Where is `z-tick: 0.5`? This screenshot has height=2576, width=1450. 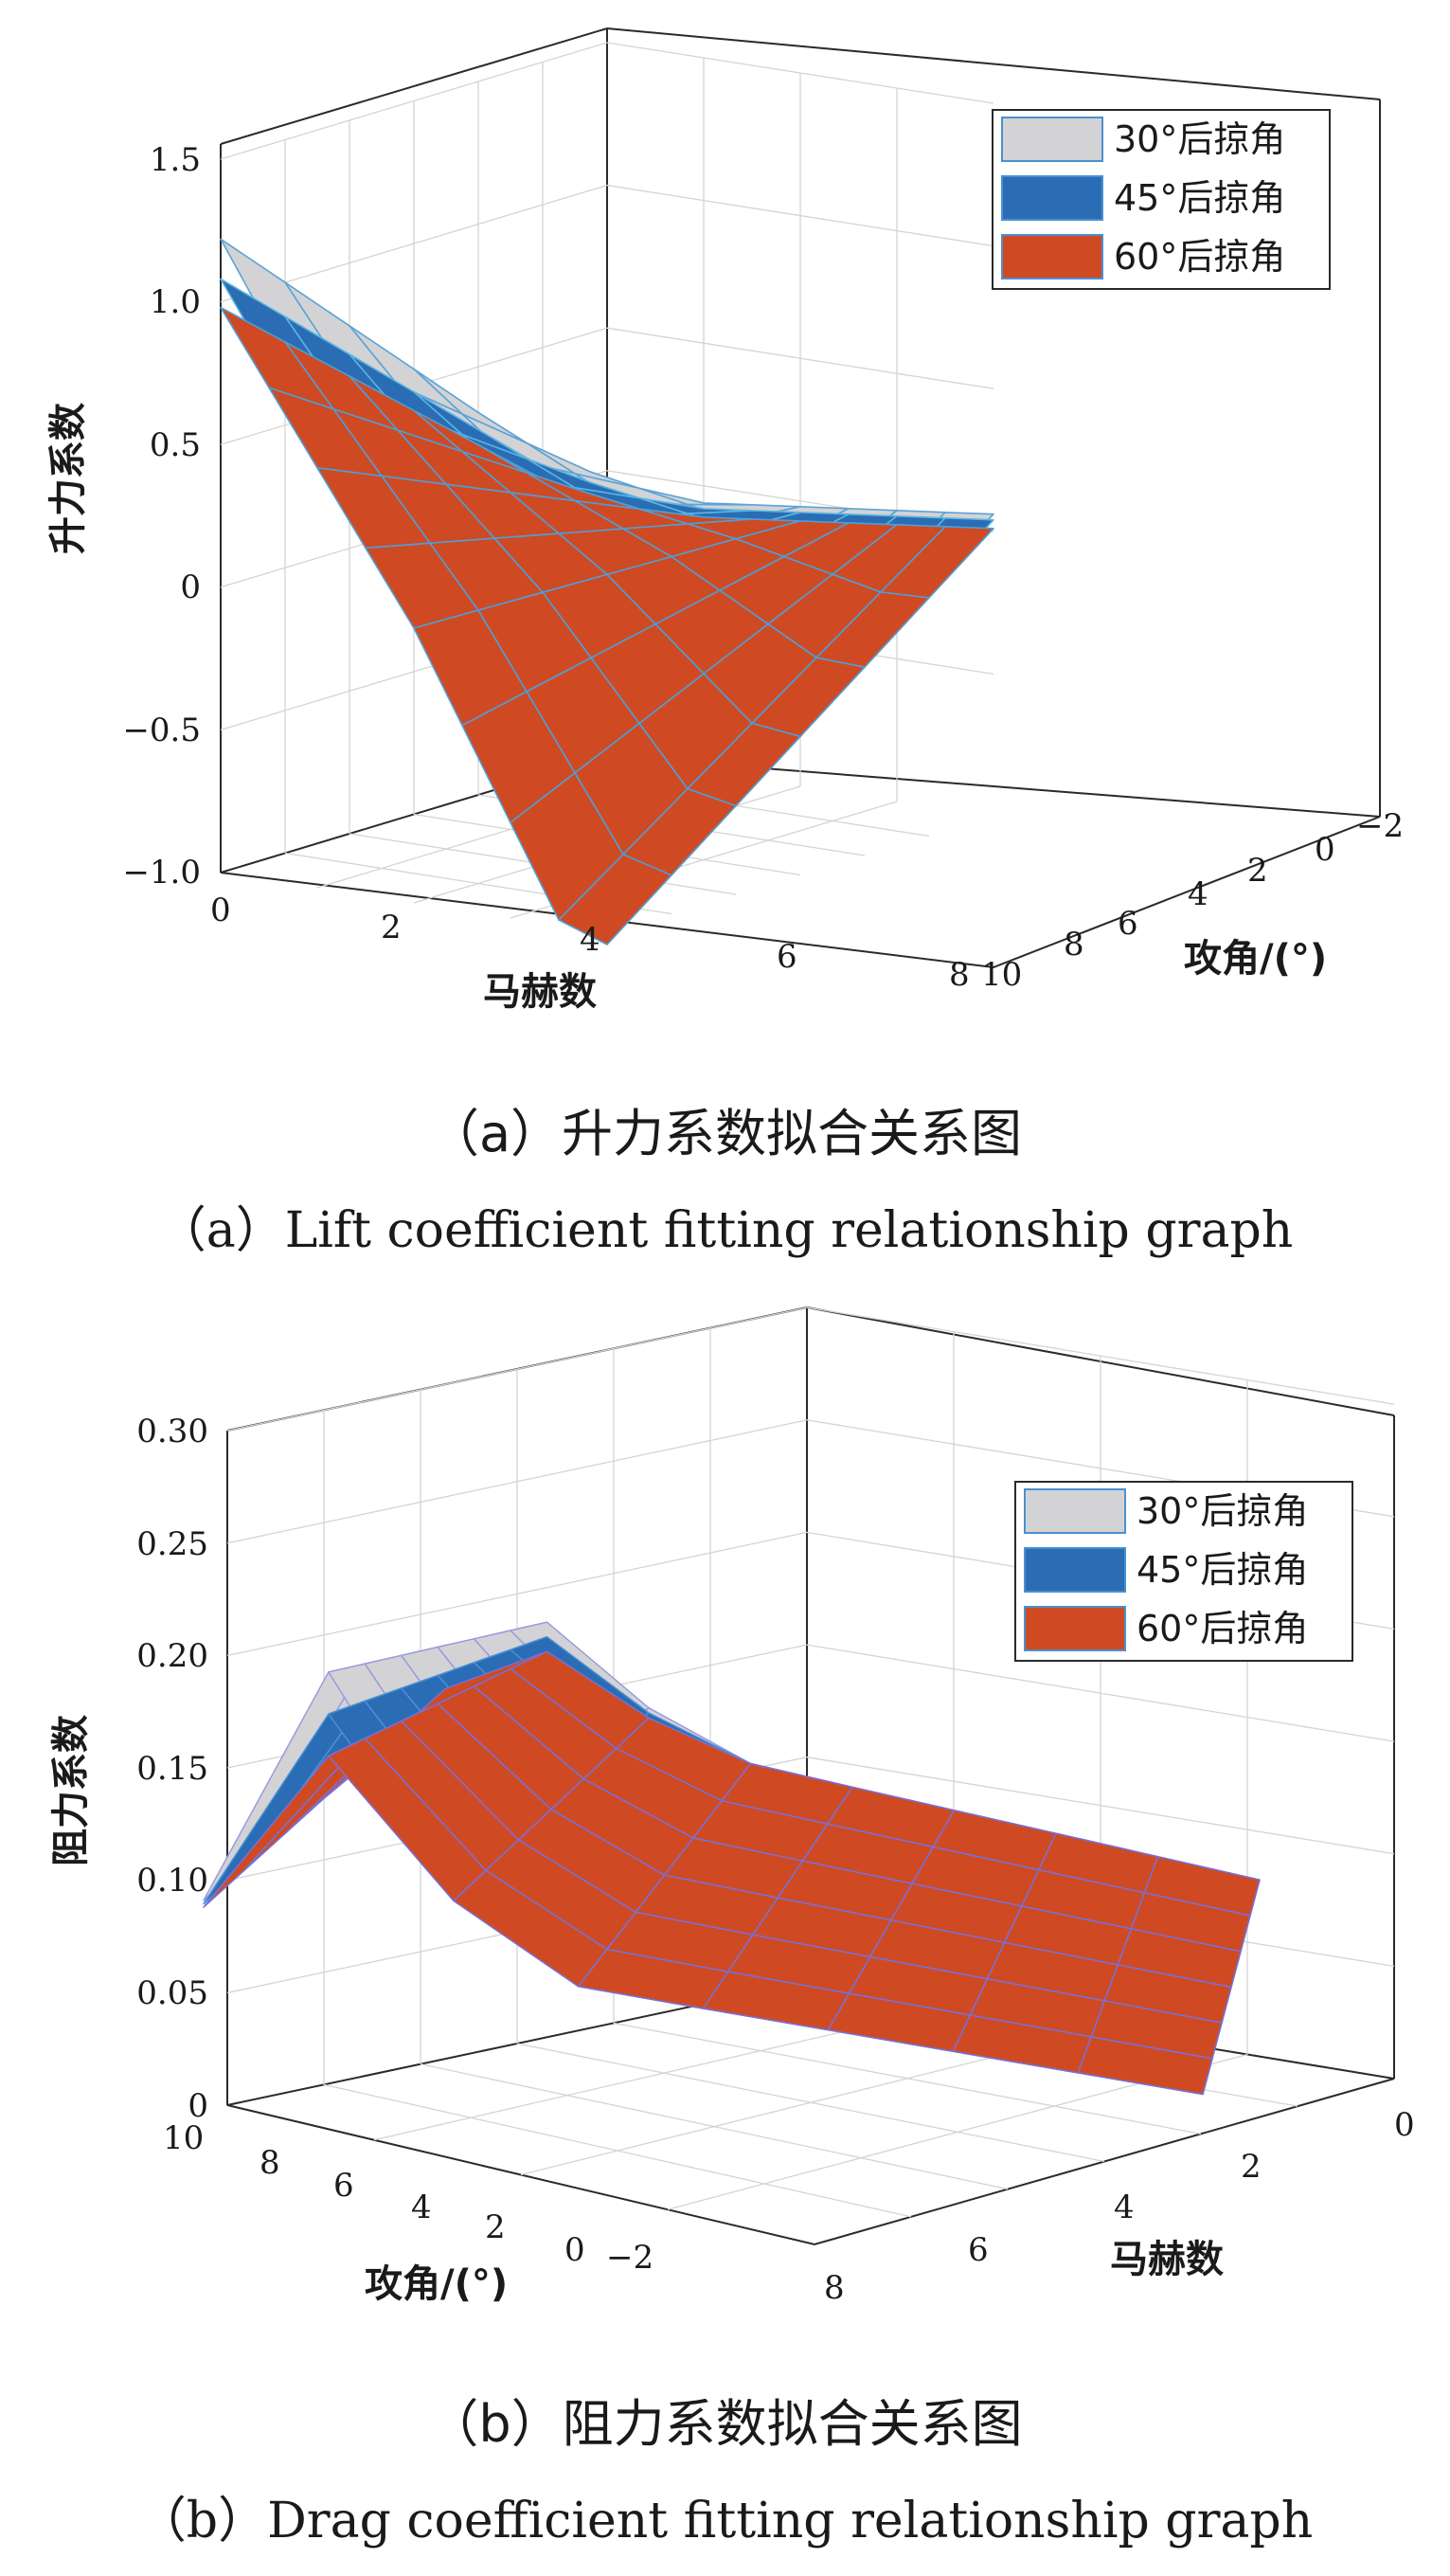
z-tick: 0.5 is located at coordinates (175, 445).